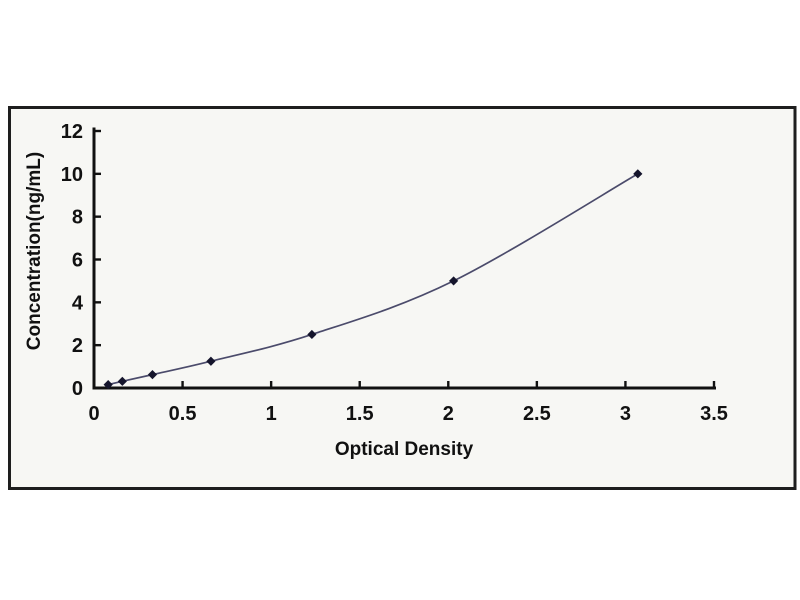  I want to click on y-axis-tick-labels: 0 2 4 6 8 10 12, so click(72, 260).